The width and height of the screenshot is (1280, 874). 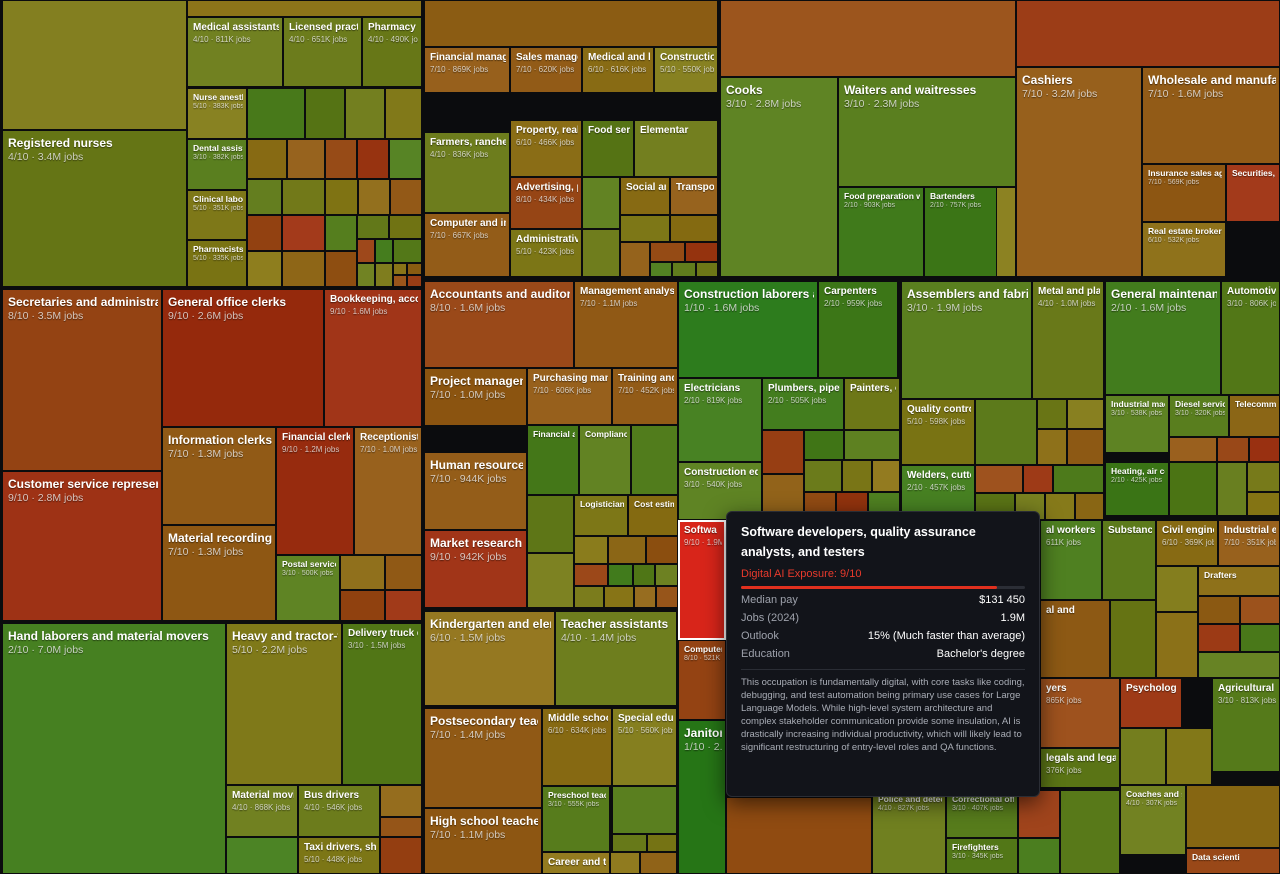 I want to click on treemap-cell: Taxi drivers, shuttle 5/10 · 448K jobs, so click(x=339, y=855).